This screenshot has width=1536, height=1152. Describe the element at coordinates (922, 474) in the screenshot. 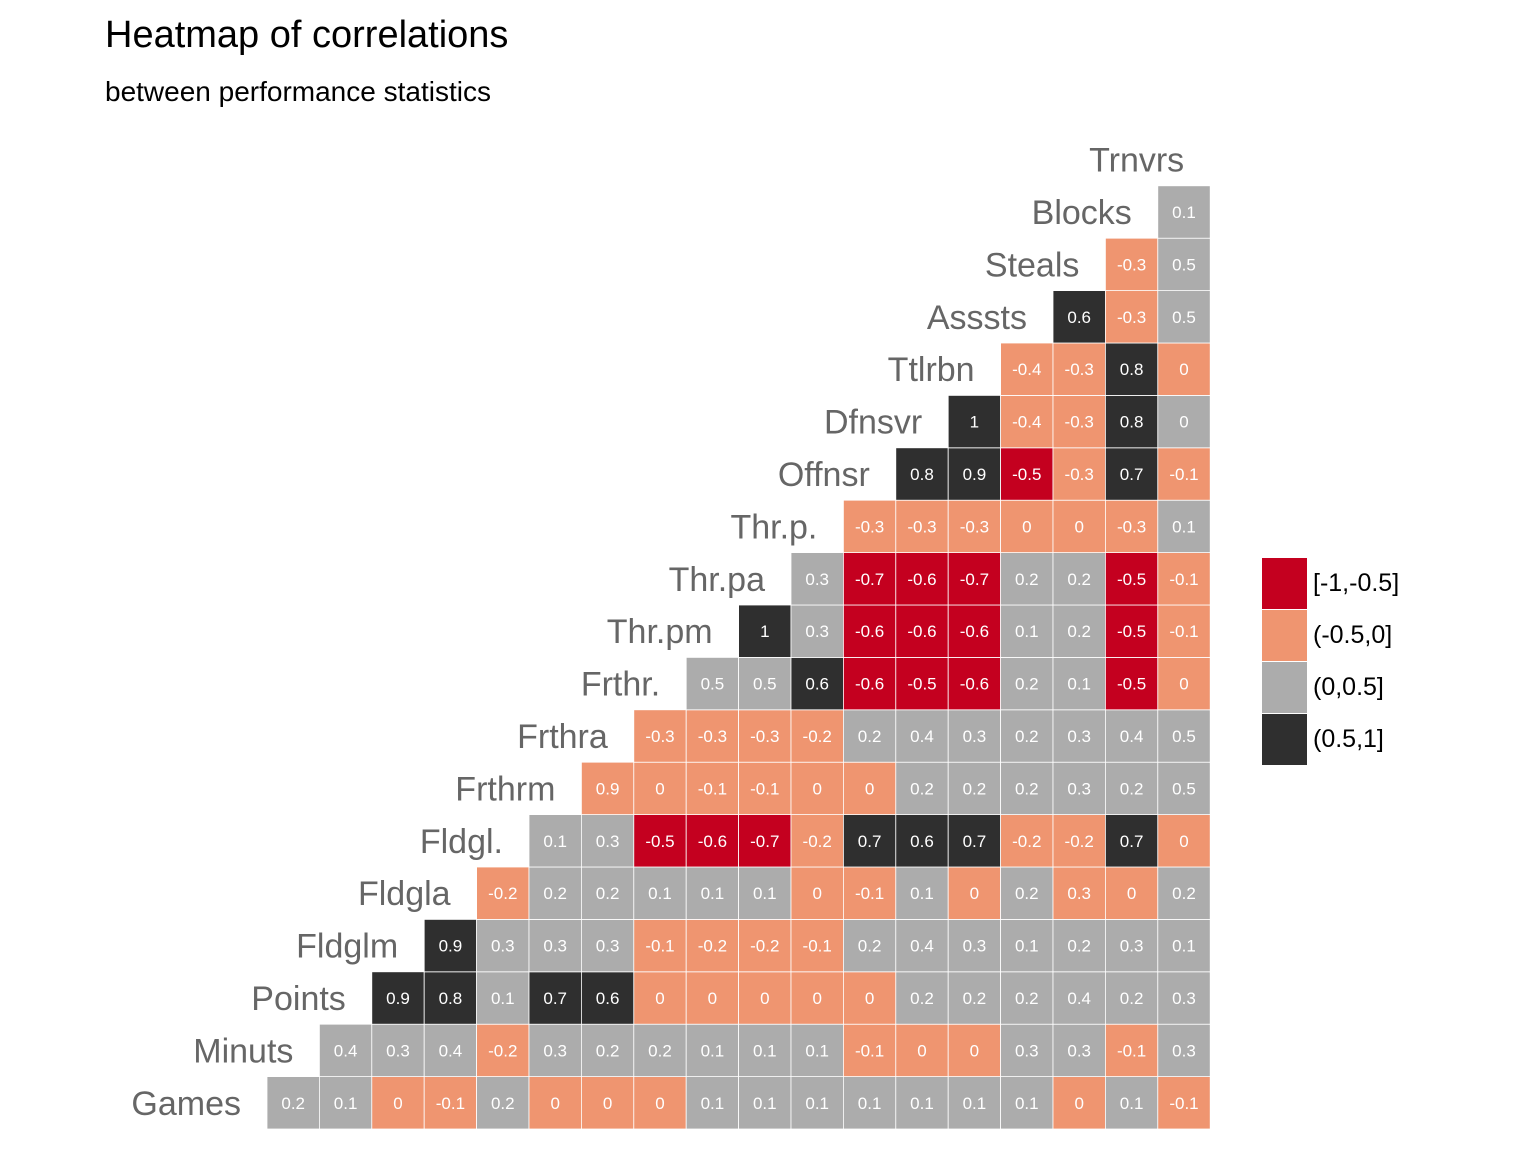

I see `cell-value-label: 0.8` at that location.